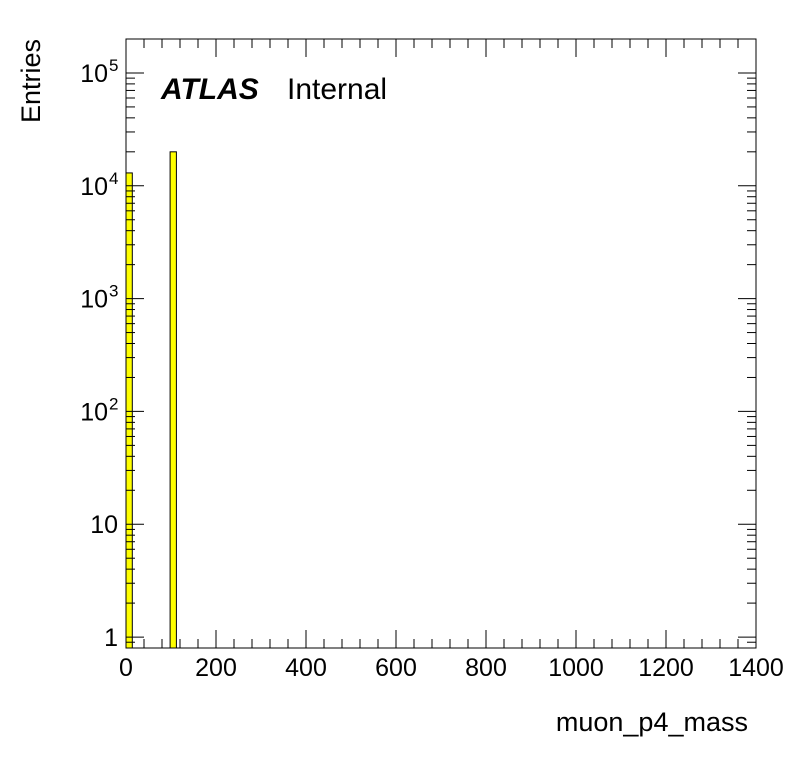 This screenshot has width=796, height=777. I want to click on y-axis-title: Entries, so click(31, 81).